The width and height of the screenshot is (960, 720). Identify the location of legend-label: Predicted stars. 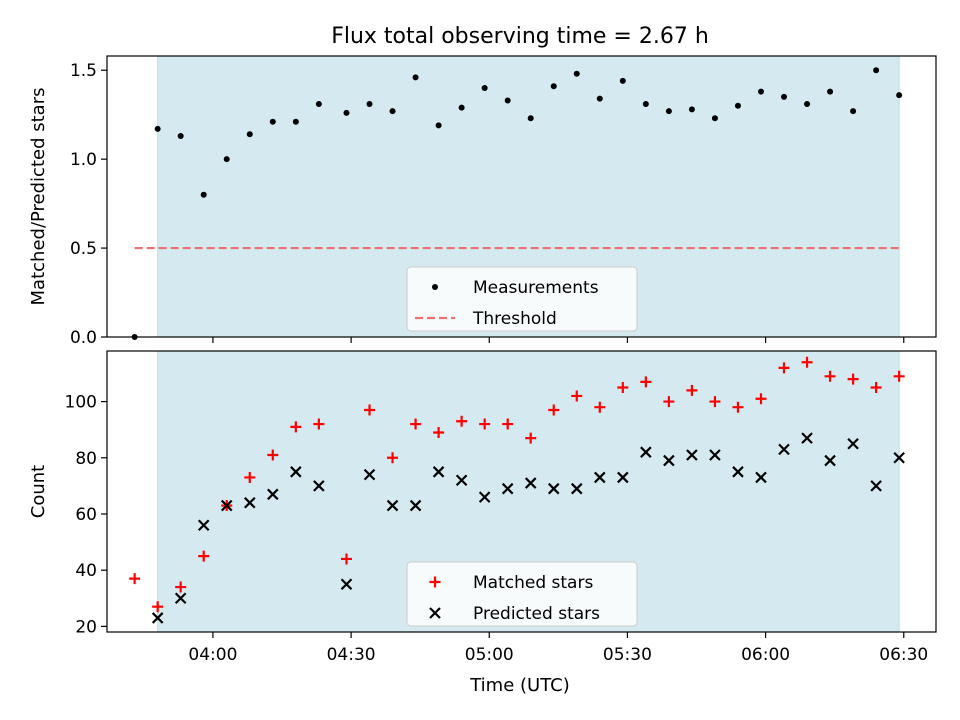
(536, 614).